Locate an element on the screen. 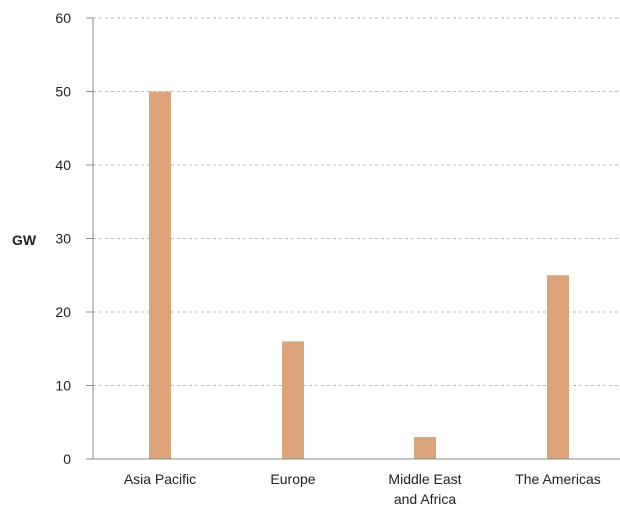  y-tick-label: 10 is located at coordinates (63, 386).